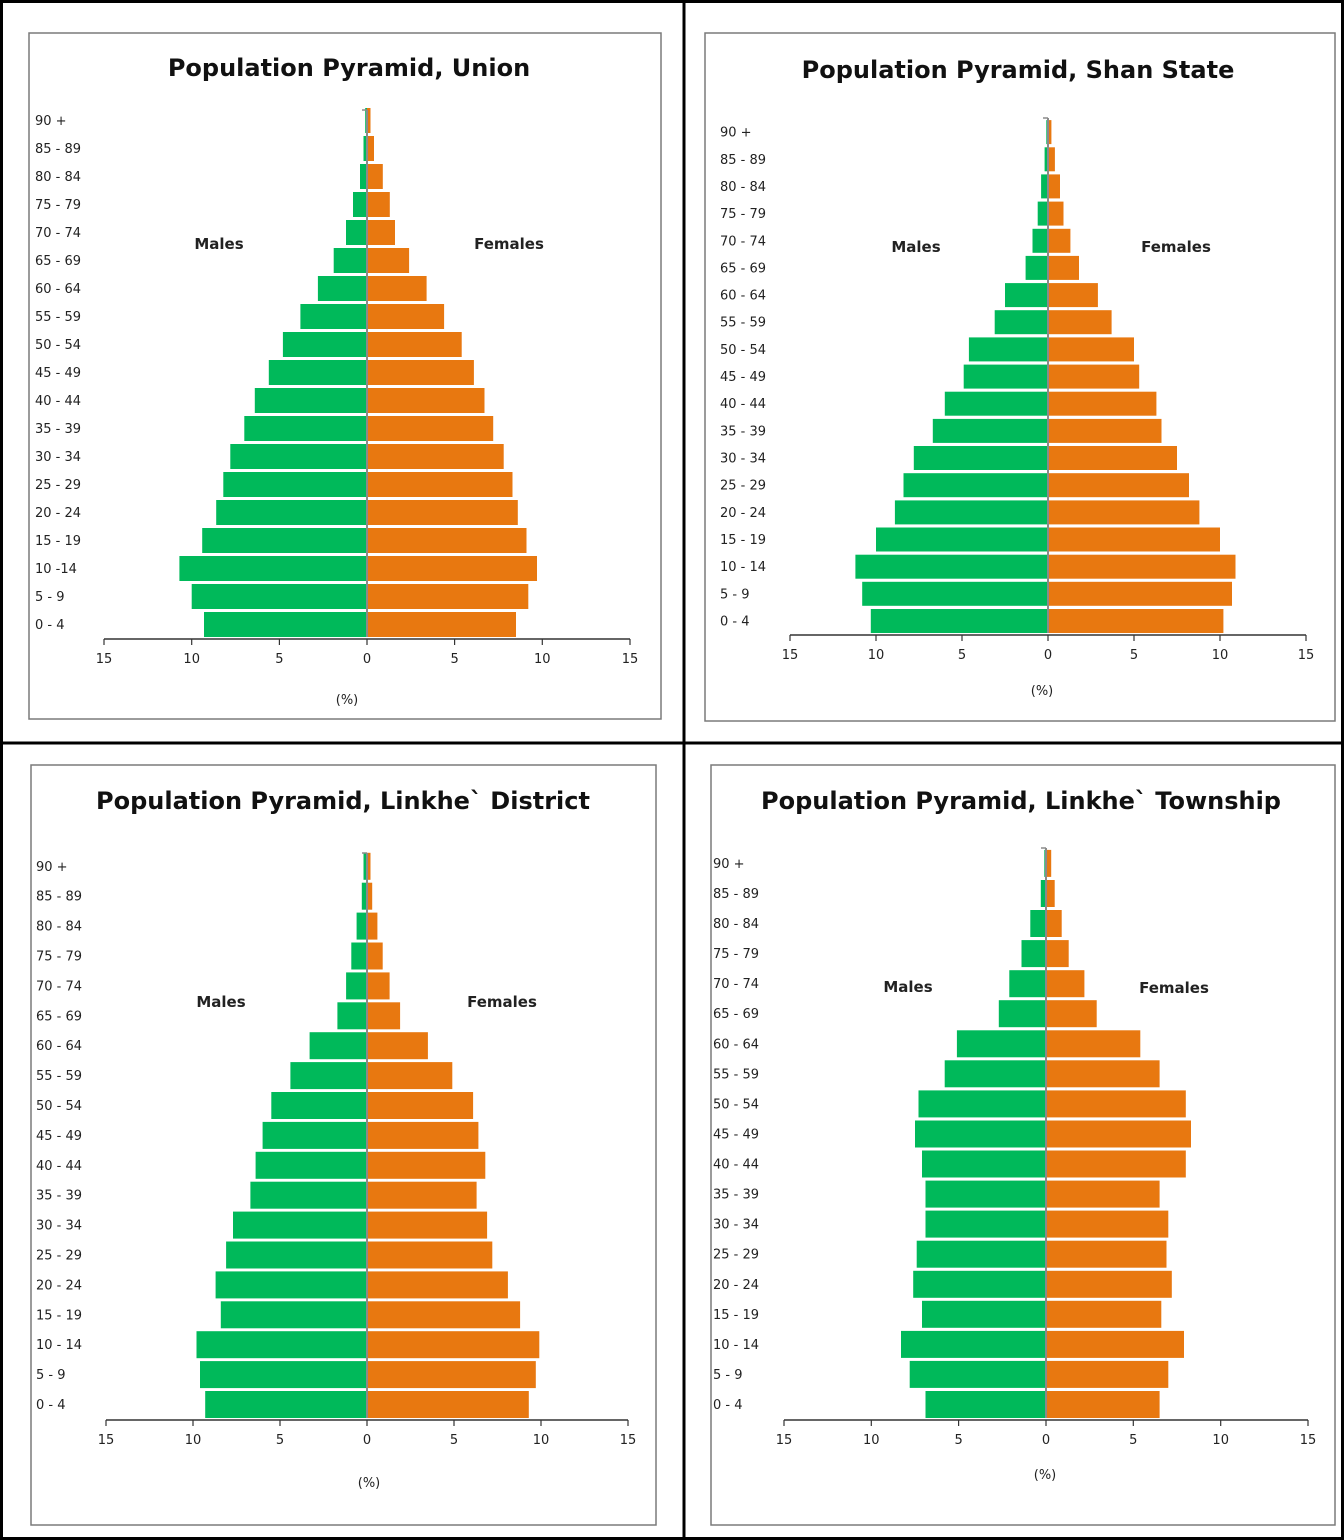 This screenshot has width=1344, height=1540. Describe the element at coordinates (368, 1135) in the screenshot. I see `bars-group` at that location.